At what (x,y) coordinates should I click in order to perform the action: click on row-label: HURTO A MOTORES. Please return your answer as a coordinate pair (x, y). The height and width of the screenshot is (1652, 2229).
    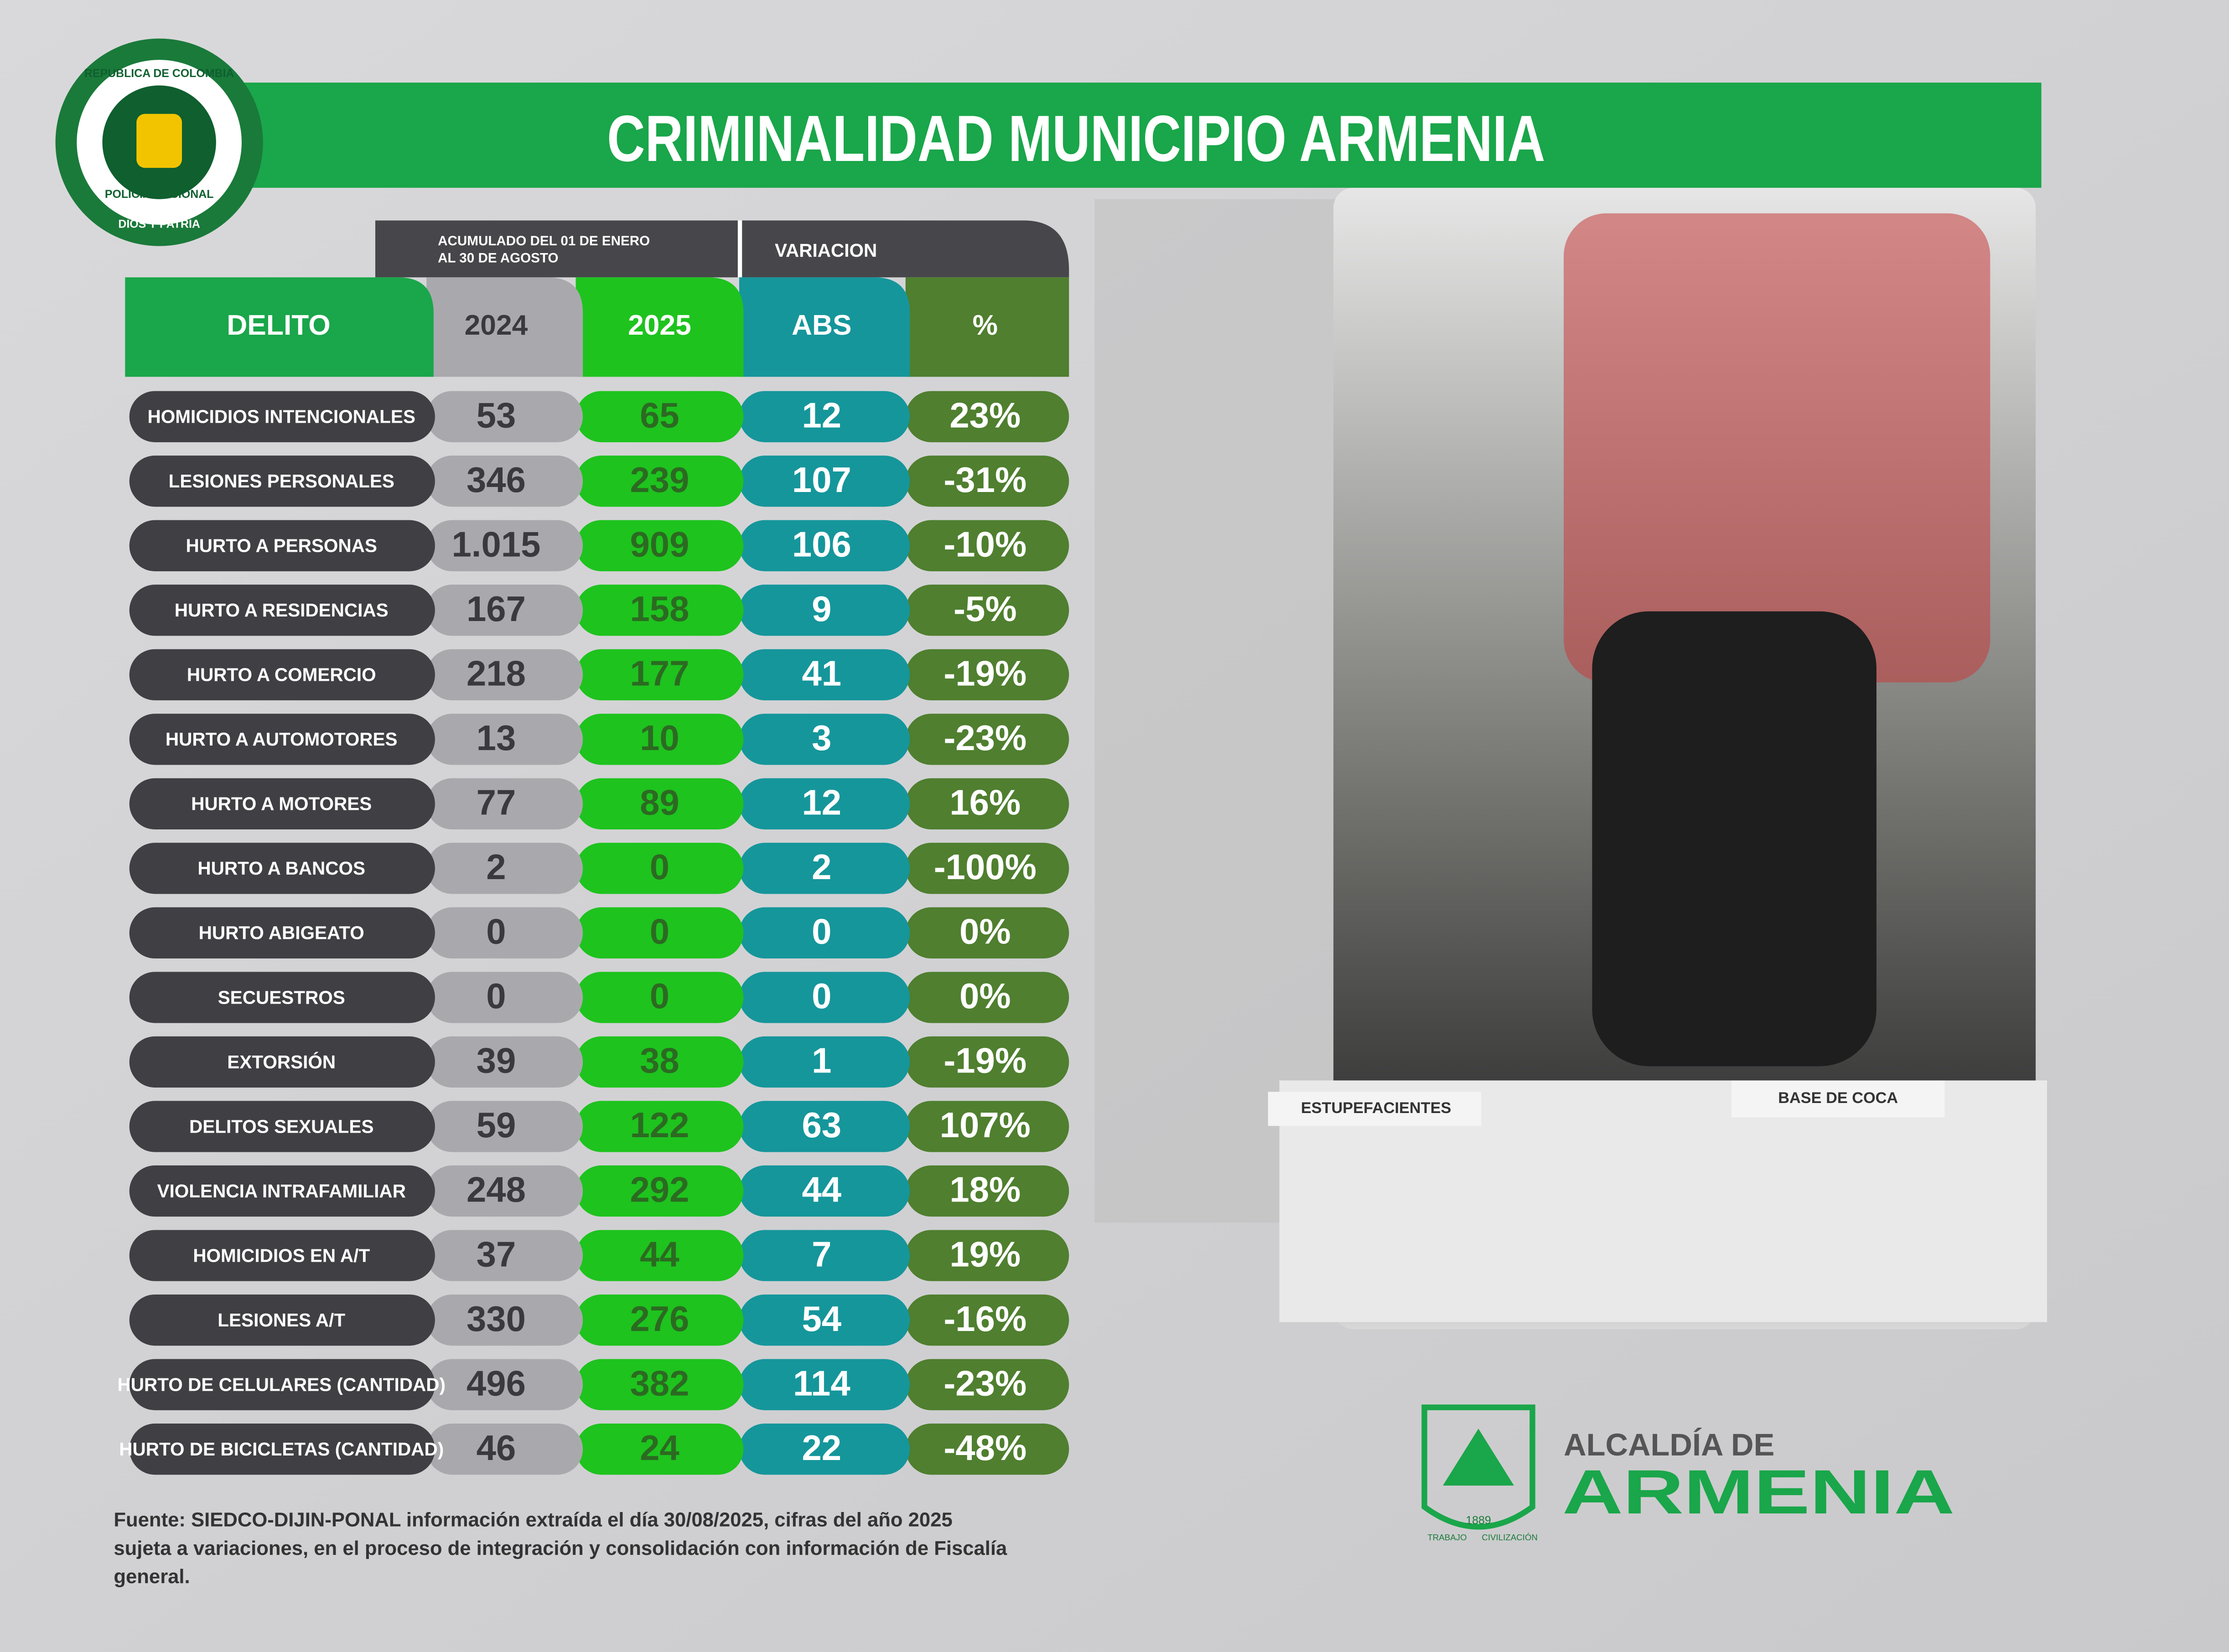
    Looking at the image, I should click on (281, 803).